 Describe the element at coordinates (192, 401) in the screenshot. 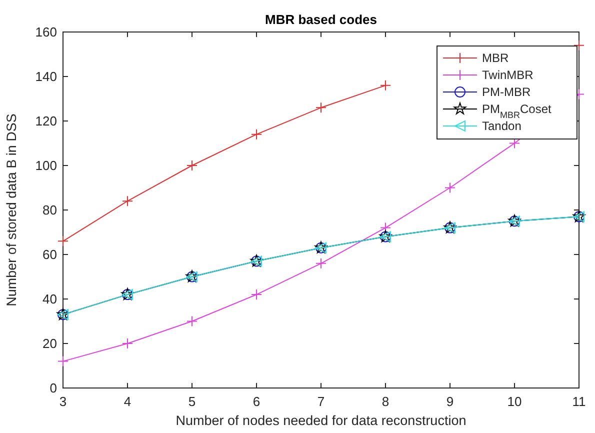

I see `x-tick-label: 5` at that location.